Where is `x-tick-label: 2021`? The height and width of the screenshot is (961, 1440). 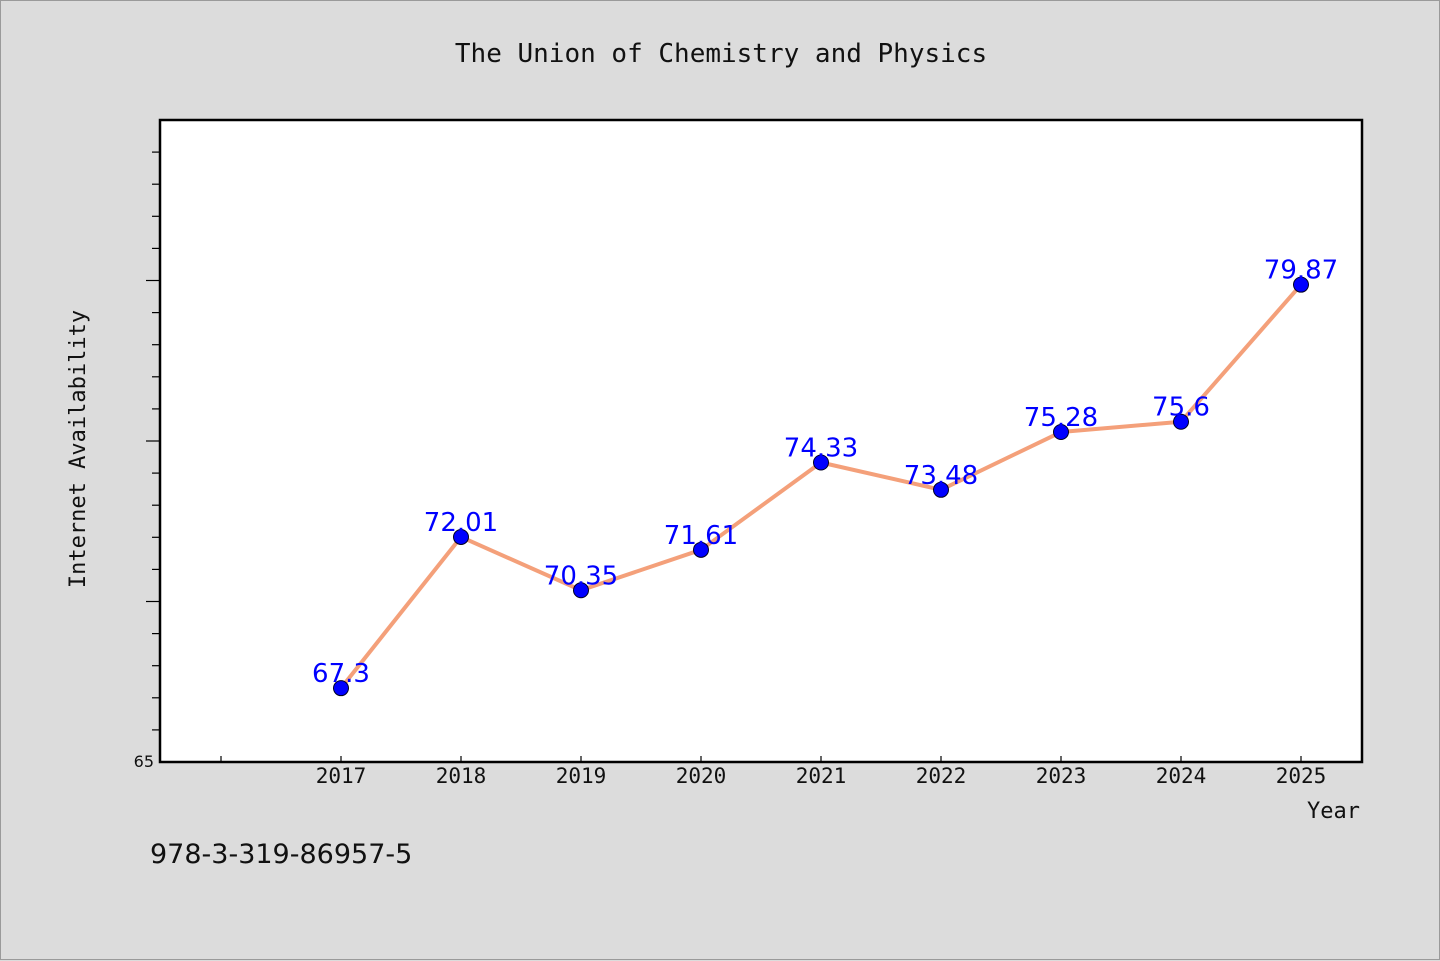
x-tick-label: 2021 is located at coordinates (821, 776).